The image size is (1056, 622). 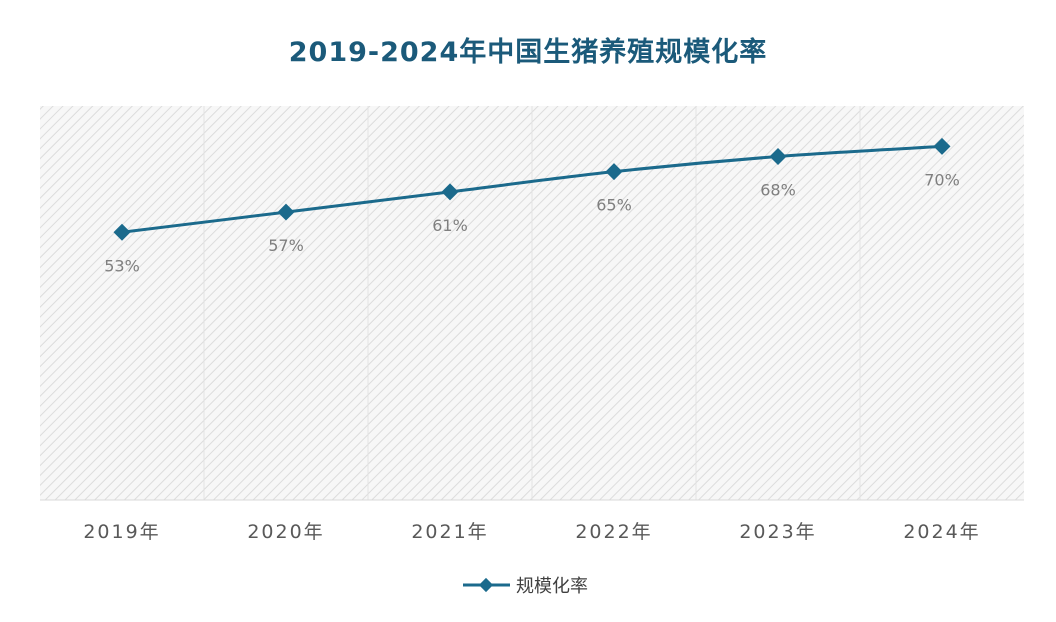 What do you see at coordinates (286, 245) in the screenshot?
I see `data-label: 57%` at bounding box center [286, 245].